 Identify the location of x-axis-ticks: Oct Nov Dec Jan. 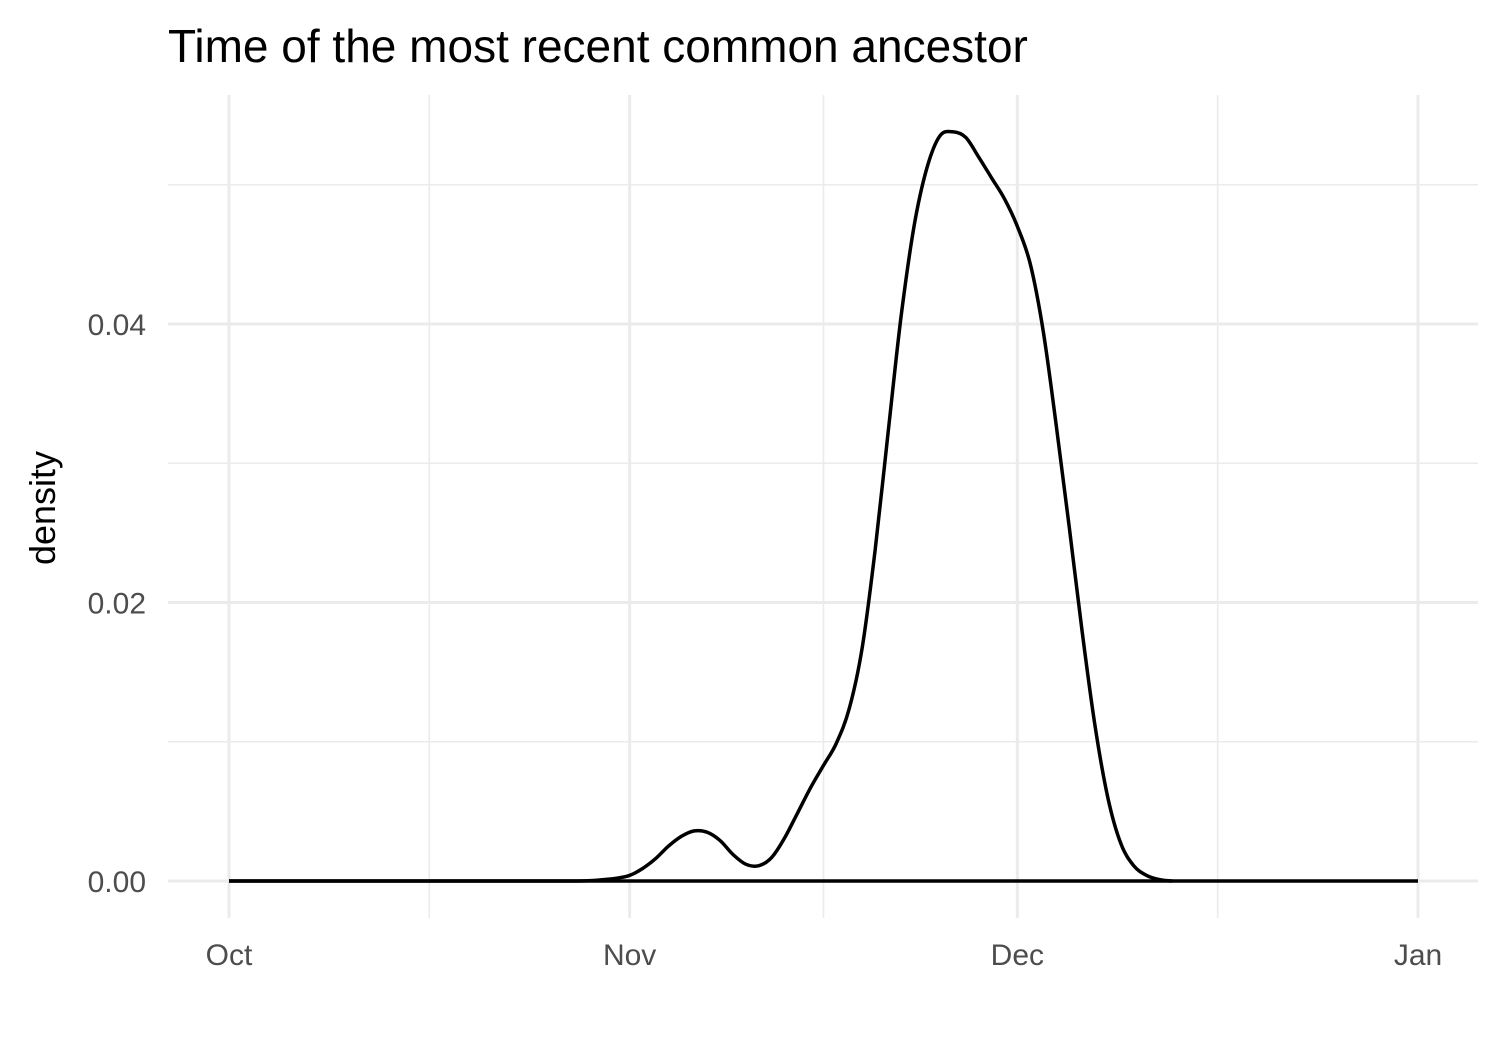
(824, 955).